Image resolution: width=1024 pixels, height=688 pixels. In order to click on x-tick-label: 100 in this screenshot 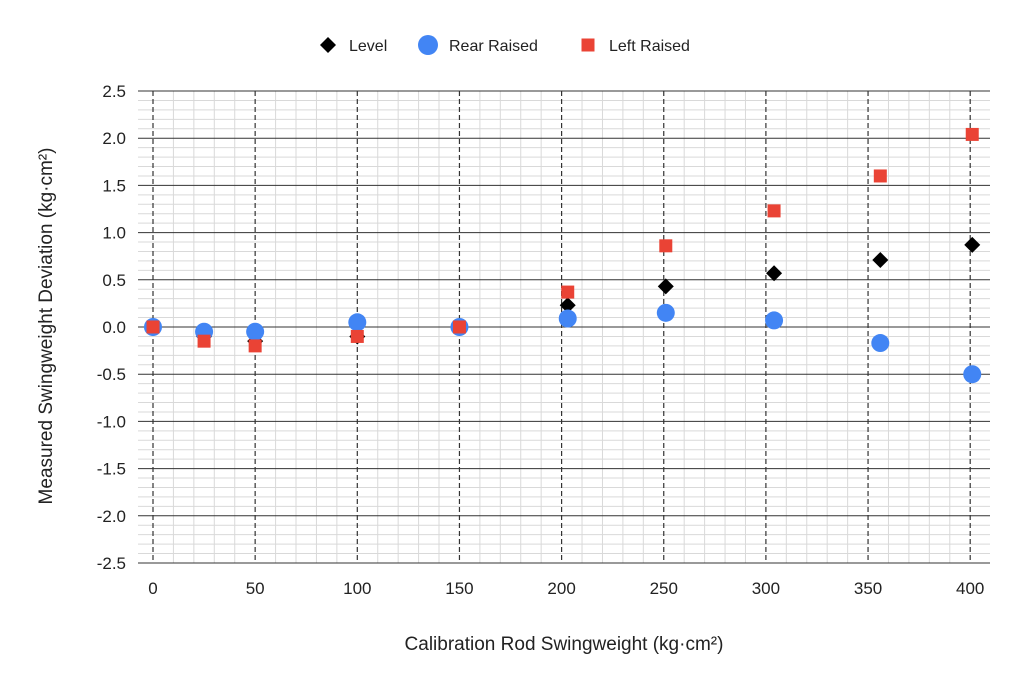, I will do `click(357, 588)`.